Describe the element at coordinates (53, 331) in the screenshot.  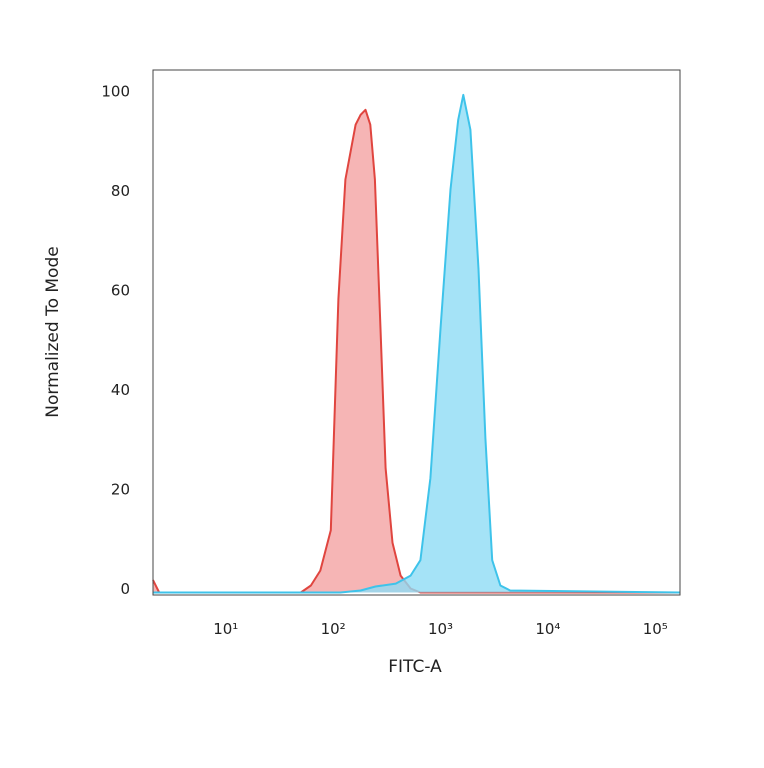
I see `y-axis-label: Normalized To Mode` at that location.